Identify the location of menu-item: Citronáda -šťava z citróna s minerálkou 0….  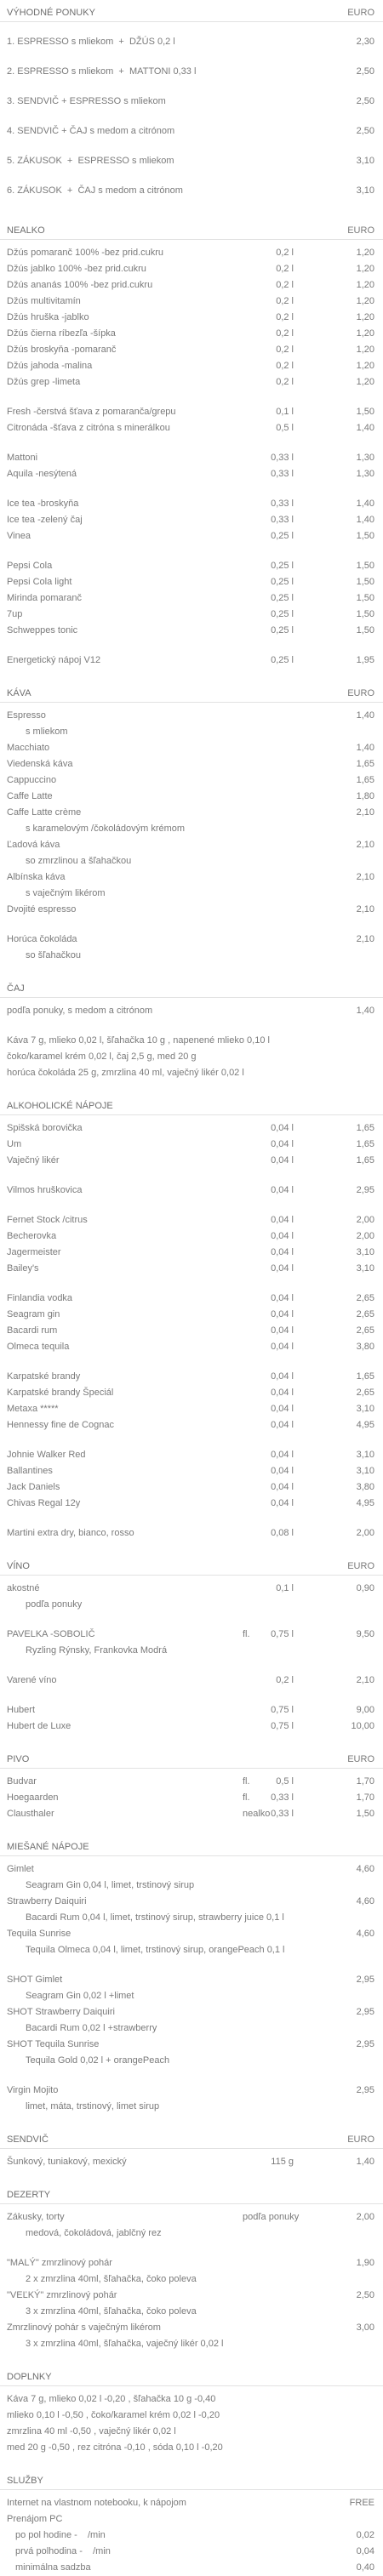
(192, 428).